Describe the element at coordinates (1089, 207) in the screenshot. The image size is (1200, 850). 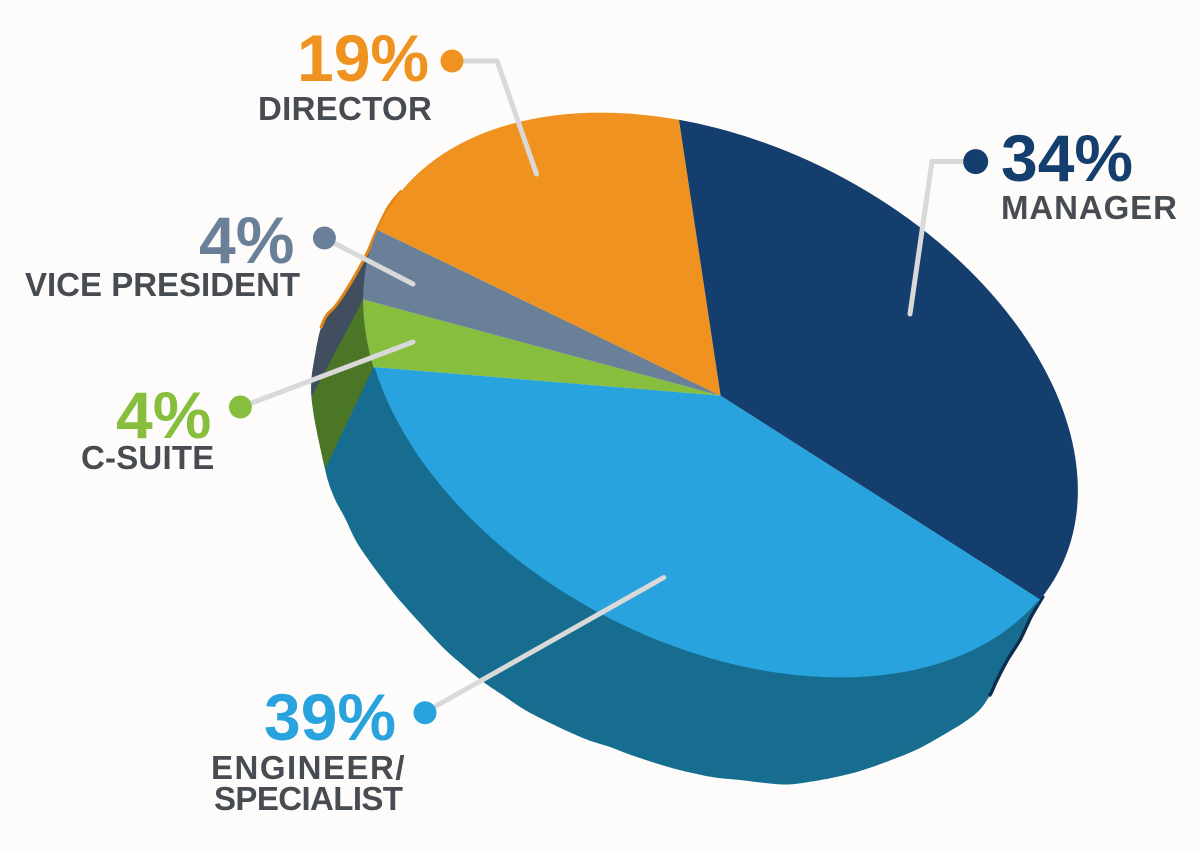
I see `svg-text: MANAGER` at that location.